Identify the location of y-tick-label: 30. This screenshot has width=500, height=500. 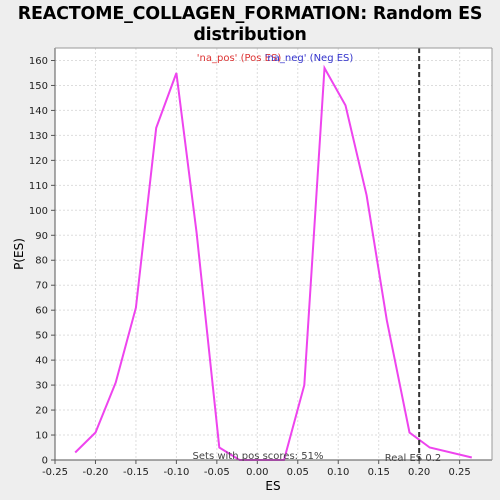
(41, 386).